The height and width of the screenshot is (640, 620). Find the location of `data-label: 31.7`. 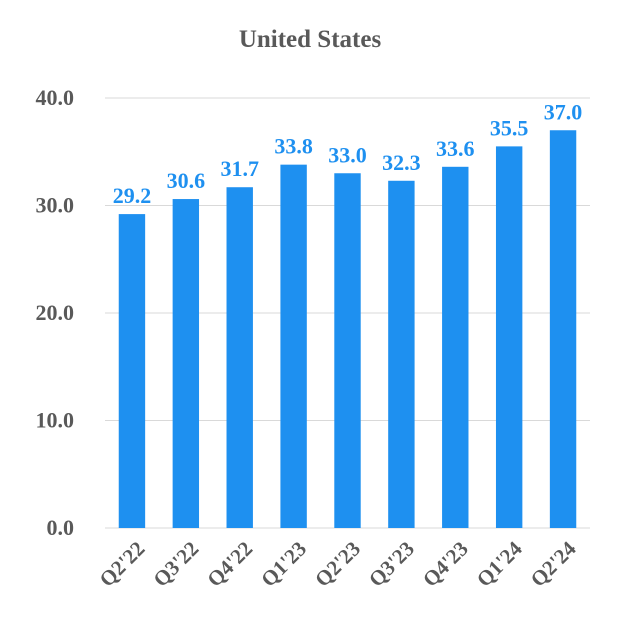

data-label: 31.7 is located at coordinates (239, 168).